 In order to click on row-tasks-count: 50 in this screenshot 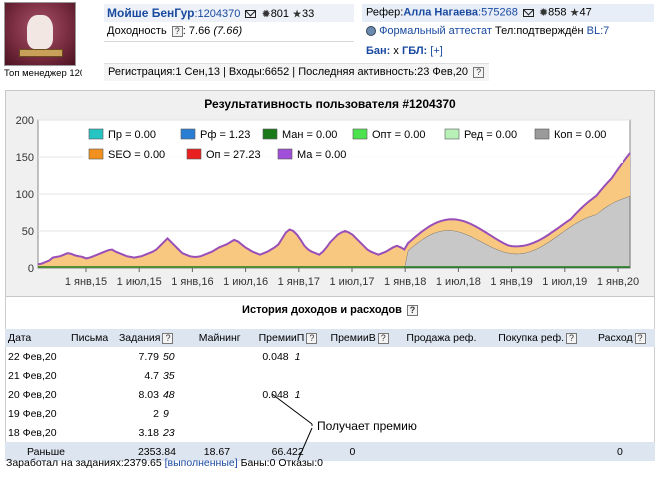, I will do `click(168, 356)`.